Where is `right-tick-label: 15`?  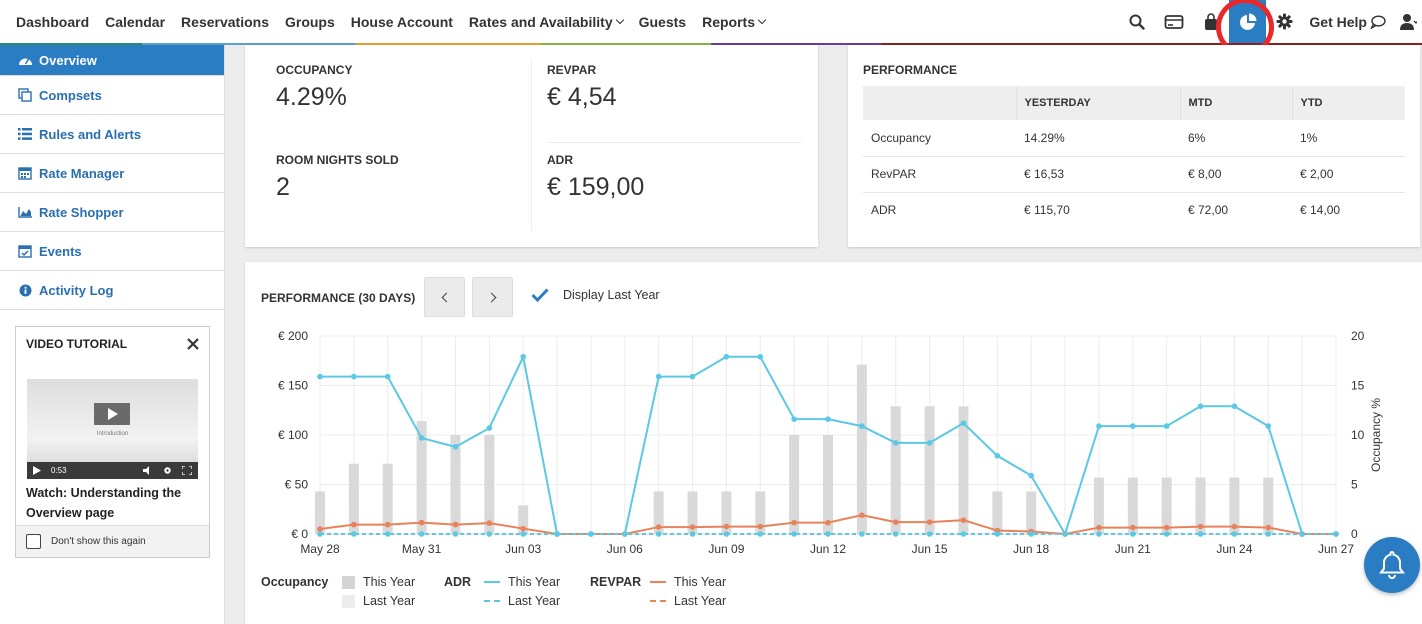
right-tick-label: 15 is located at coordinates (1358, 386).